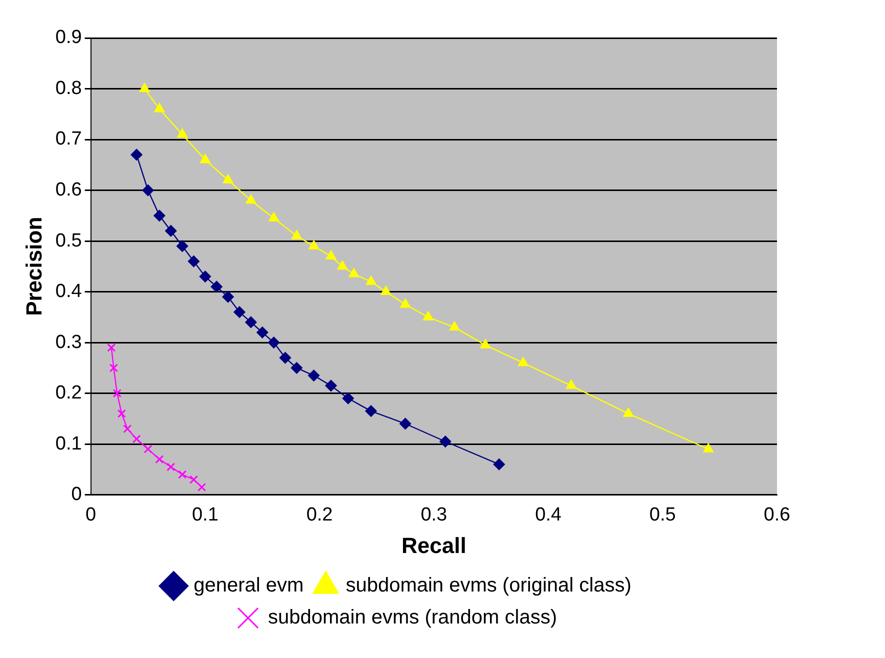  What do you see at coordinates (68, 88) in the screenshot?
I see `y-tick-label: 0.8` at bounding box center [68, 88].